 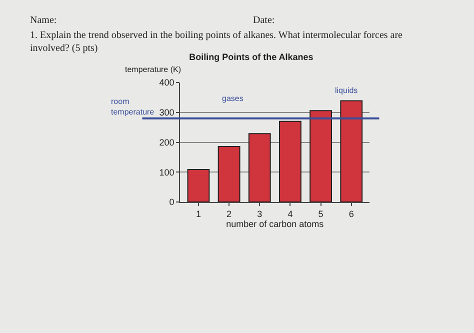 I want to click on text: Date:, so click(x=264, y=20).